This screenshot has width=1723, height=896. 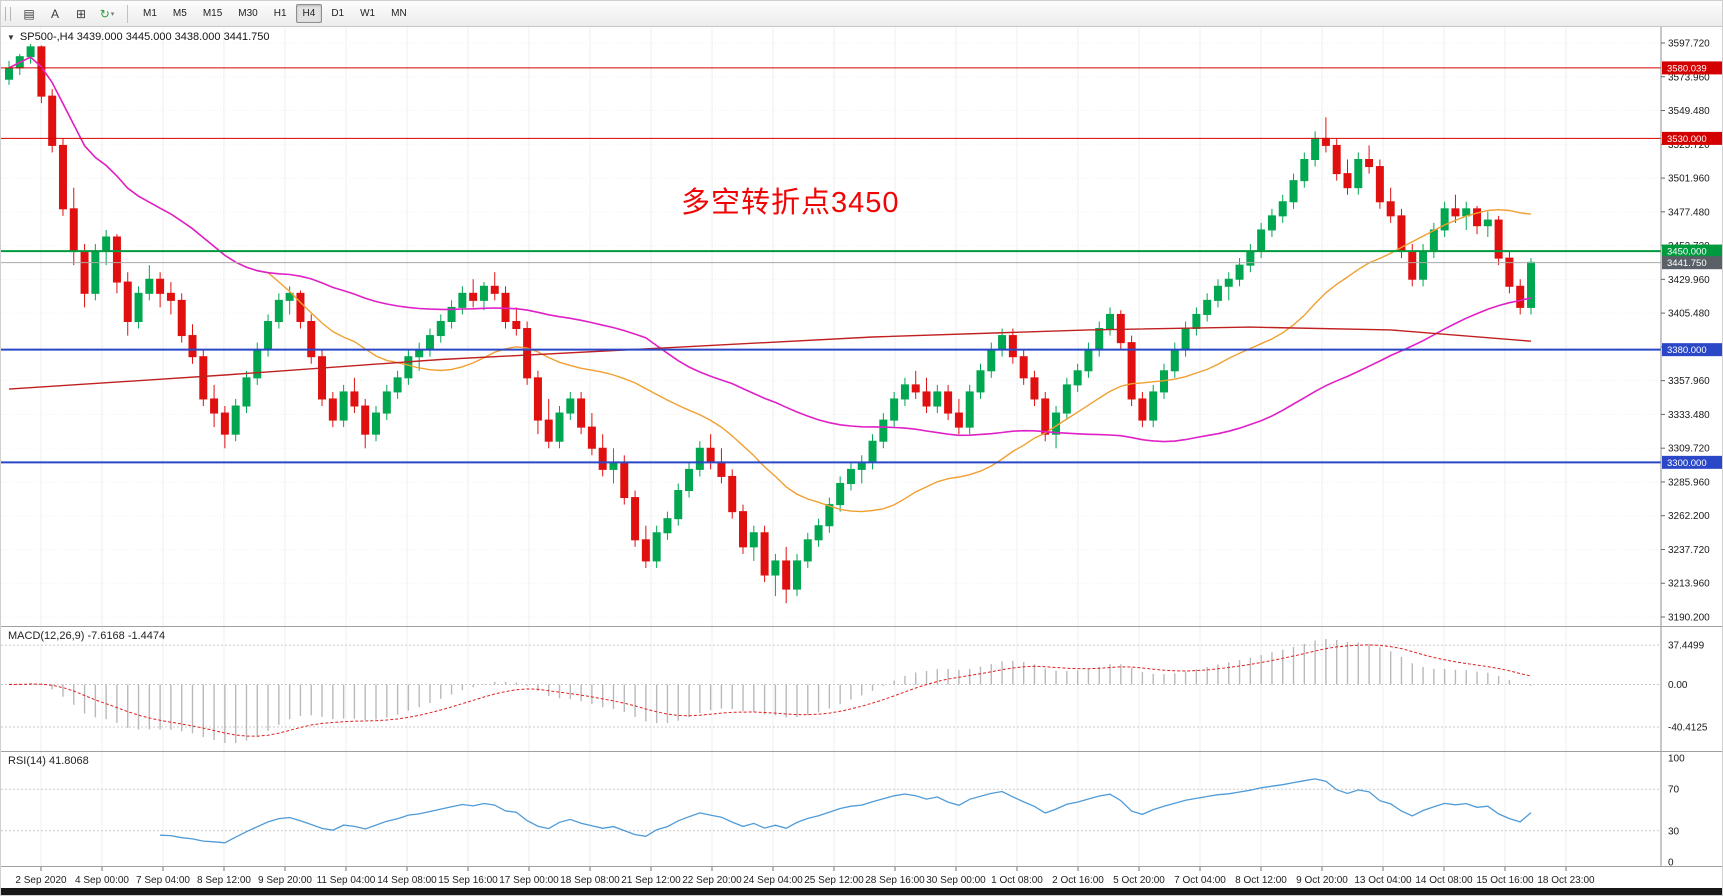 I want to click on cursor-a-icon: A, so click(x=54, y=13).